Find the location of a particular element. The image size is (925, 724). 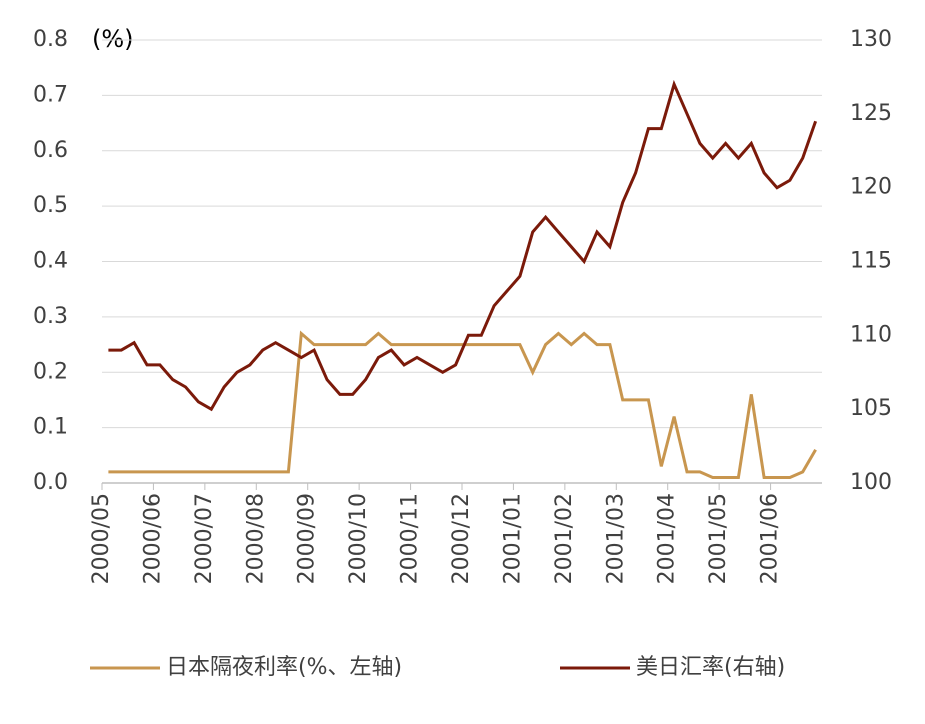

y-tick-label: 0.5 is located at coordinates (50, 205).